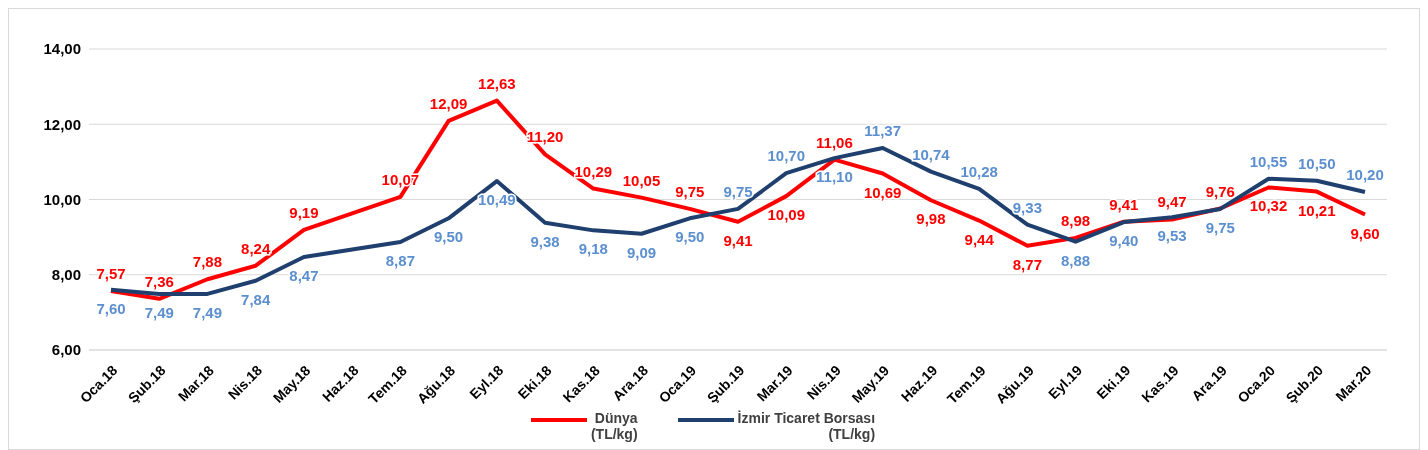 This screenshot has width=1428, height=450. What do you see at coordinates (159, 281) in the screenshot?
I see `data-label: 7,36` at bounding box center [159, 281].